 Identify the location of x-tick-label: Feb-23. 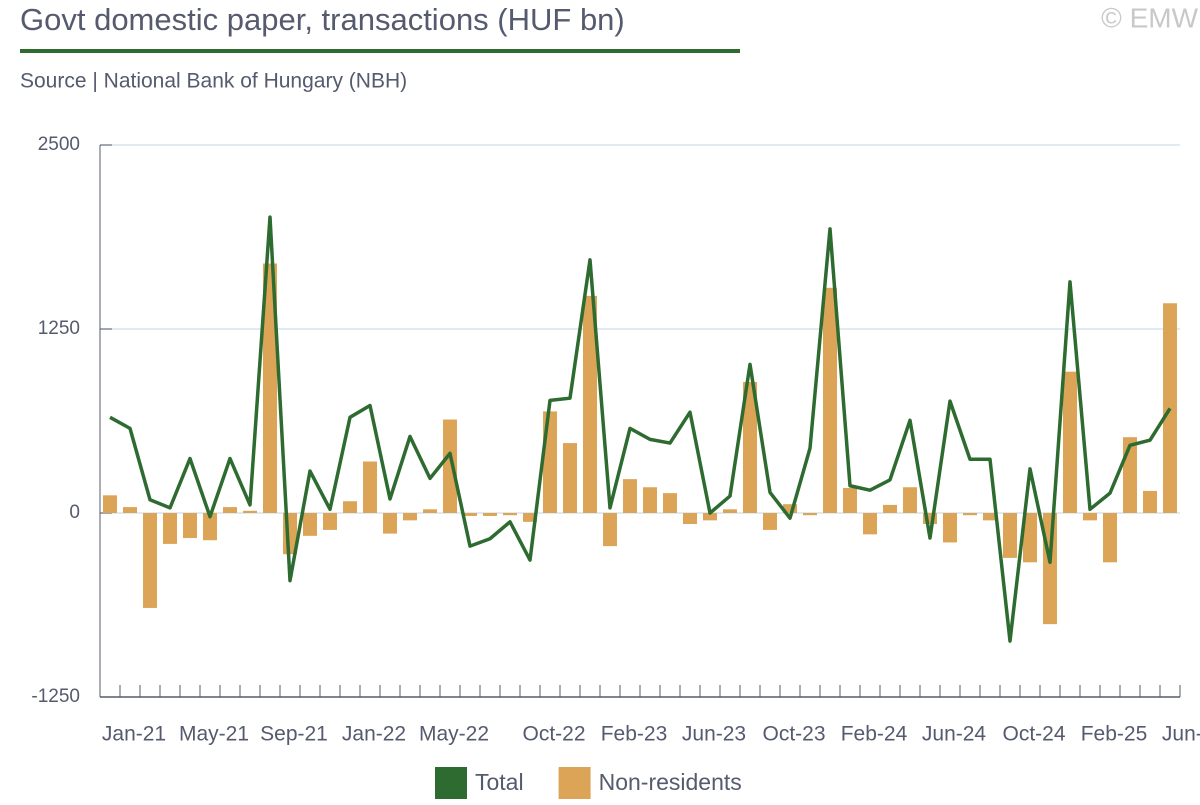
(634, 734).